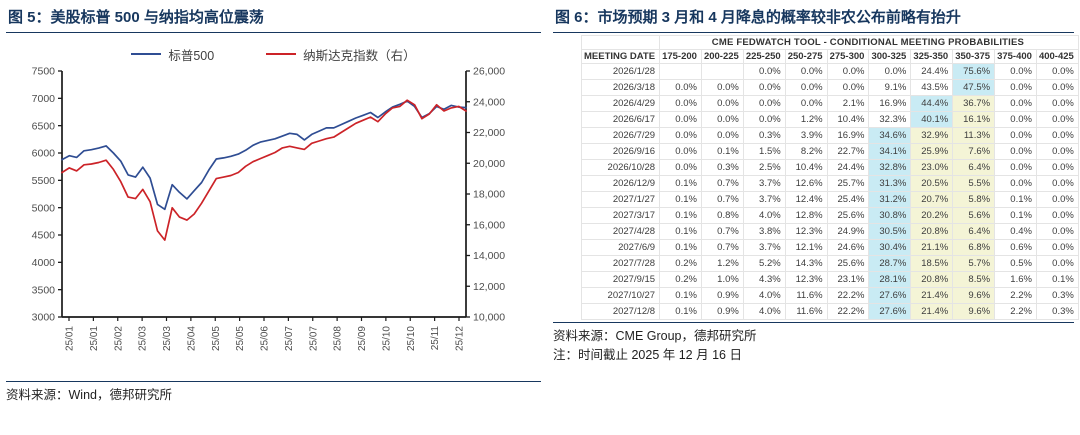 This screenshot has width=1080, height=435. Describe the element at coordinates (890, 279) in the screenshot. I see `probability-cell: 28.1%` at that location.